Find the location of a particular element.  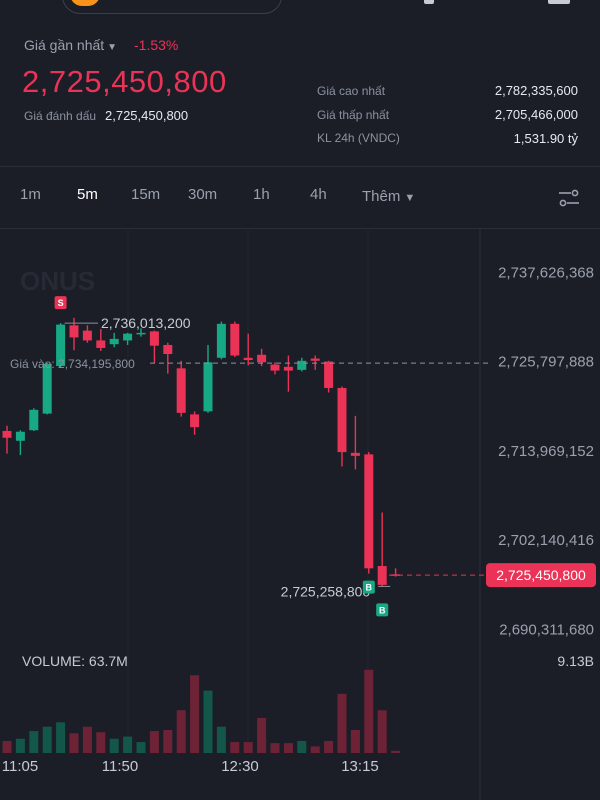

tab-30m: 30m is located at coordinates (203, 194).